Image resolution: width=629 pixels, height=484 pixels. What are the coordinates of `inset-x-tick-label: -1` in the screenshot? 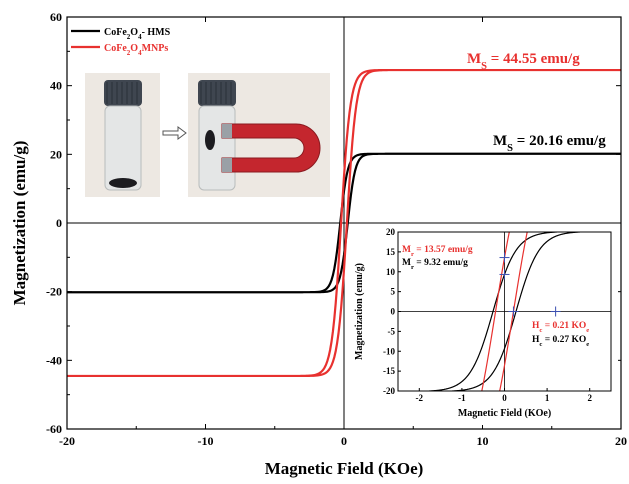 It's located at (462, 398).